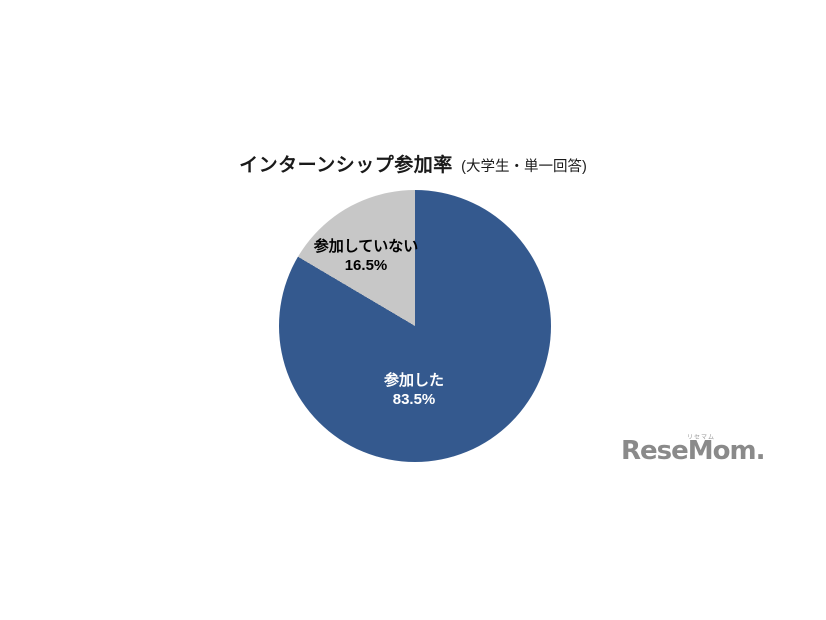 Image resolution: width=826 pixels, height=620 pixels. What do you see at coordinates (414, 390) in the screenshot?
I see `slice-label-participated: 参加した 83.5%` at bounding box center [414, 390].